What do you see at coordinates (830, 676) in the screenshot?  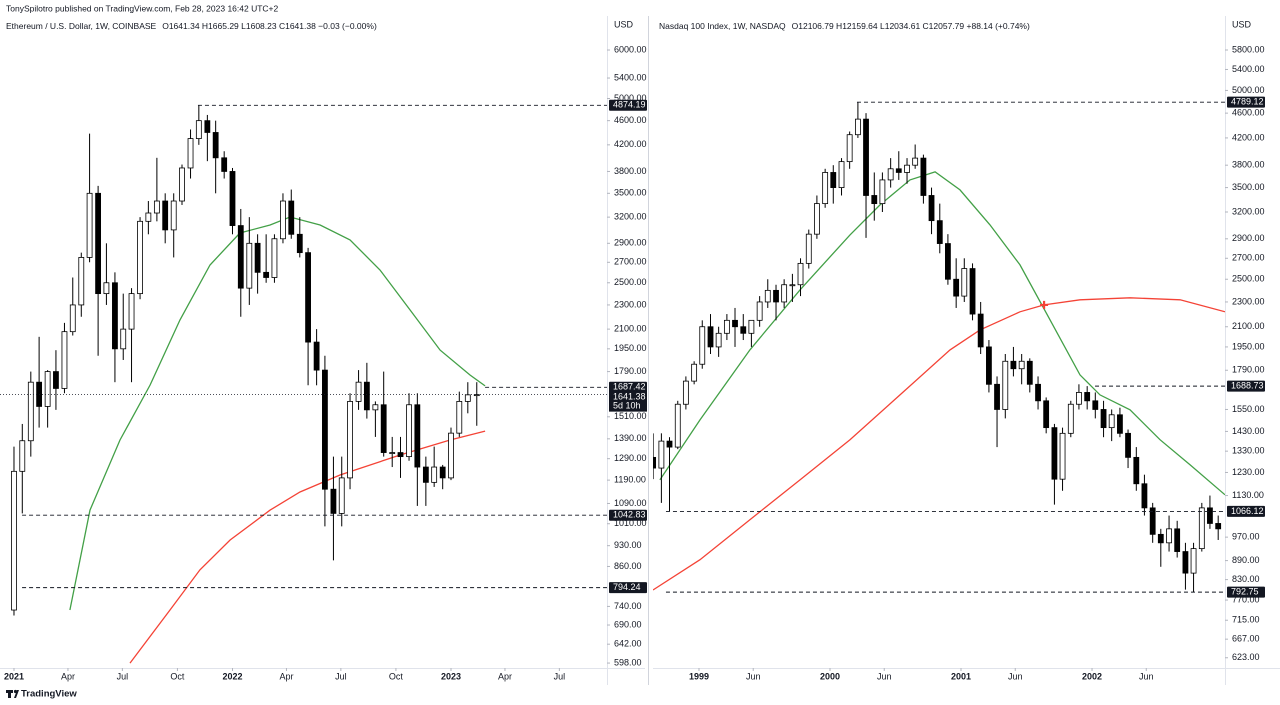 I see `x-tick-label: 2000` at bounding box center [830, 676].